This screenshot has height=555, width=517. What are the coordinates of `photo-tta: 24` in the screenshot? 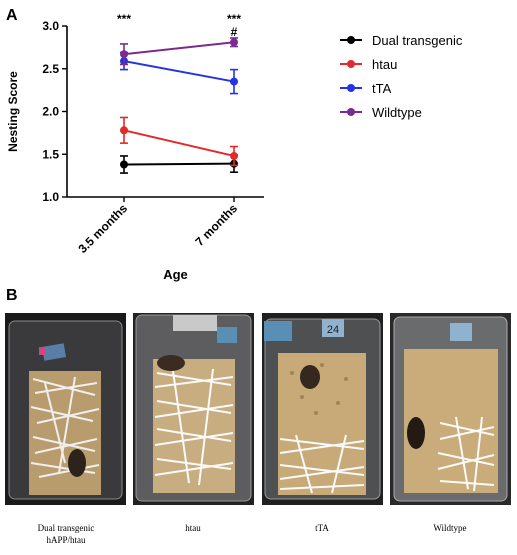 It's located at (322, 409).